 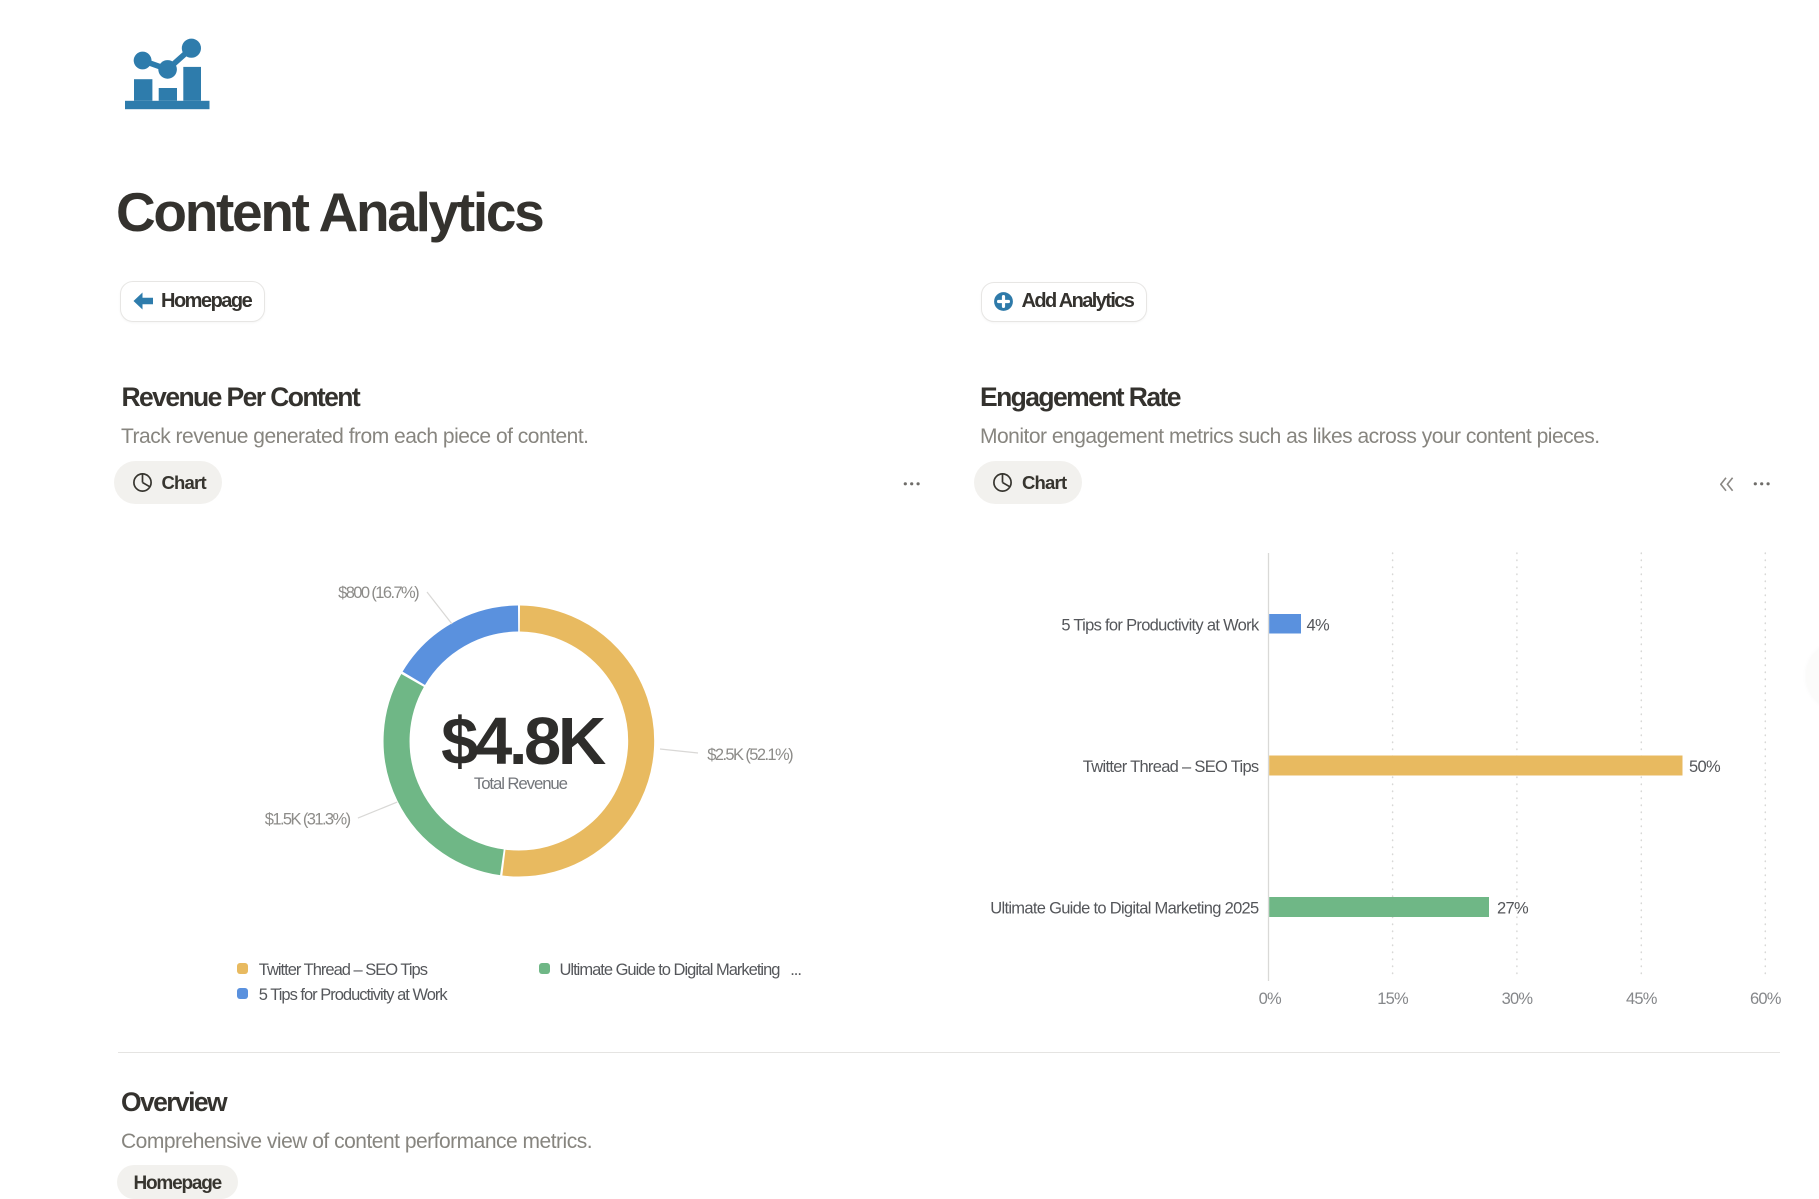 I want to click on svg-text: $4.8K, so click(x=523, y=741).